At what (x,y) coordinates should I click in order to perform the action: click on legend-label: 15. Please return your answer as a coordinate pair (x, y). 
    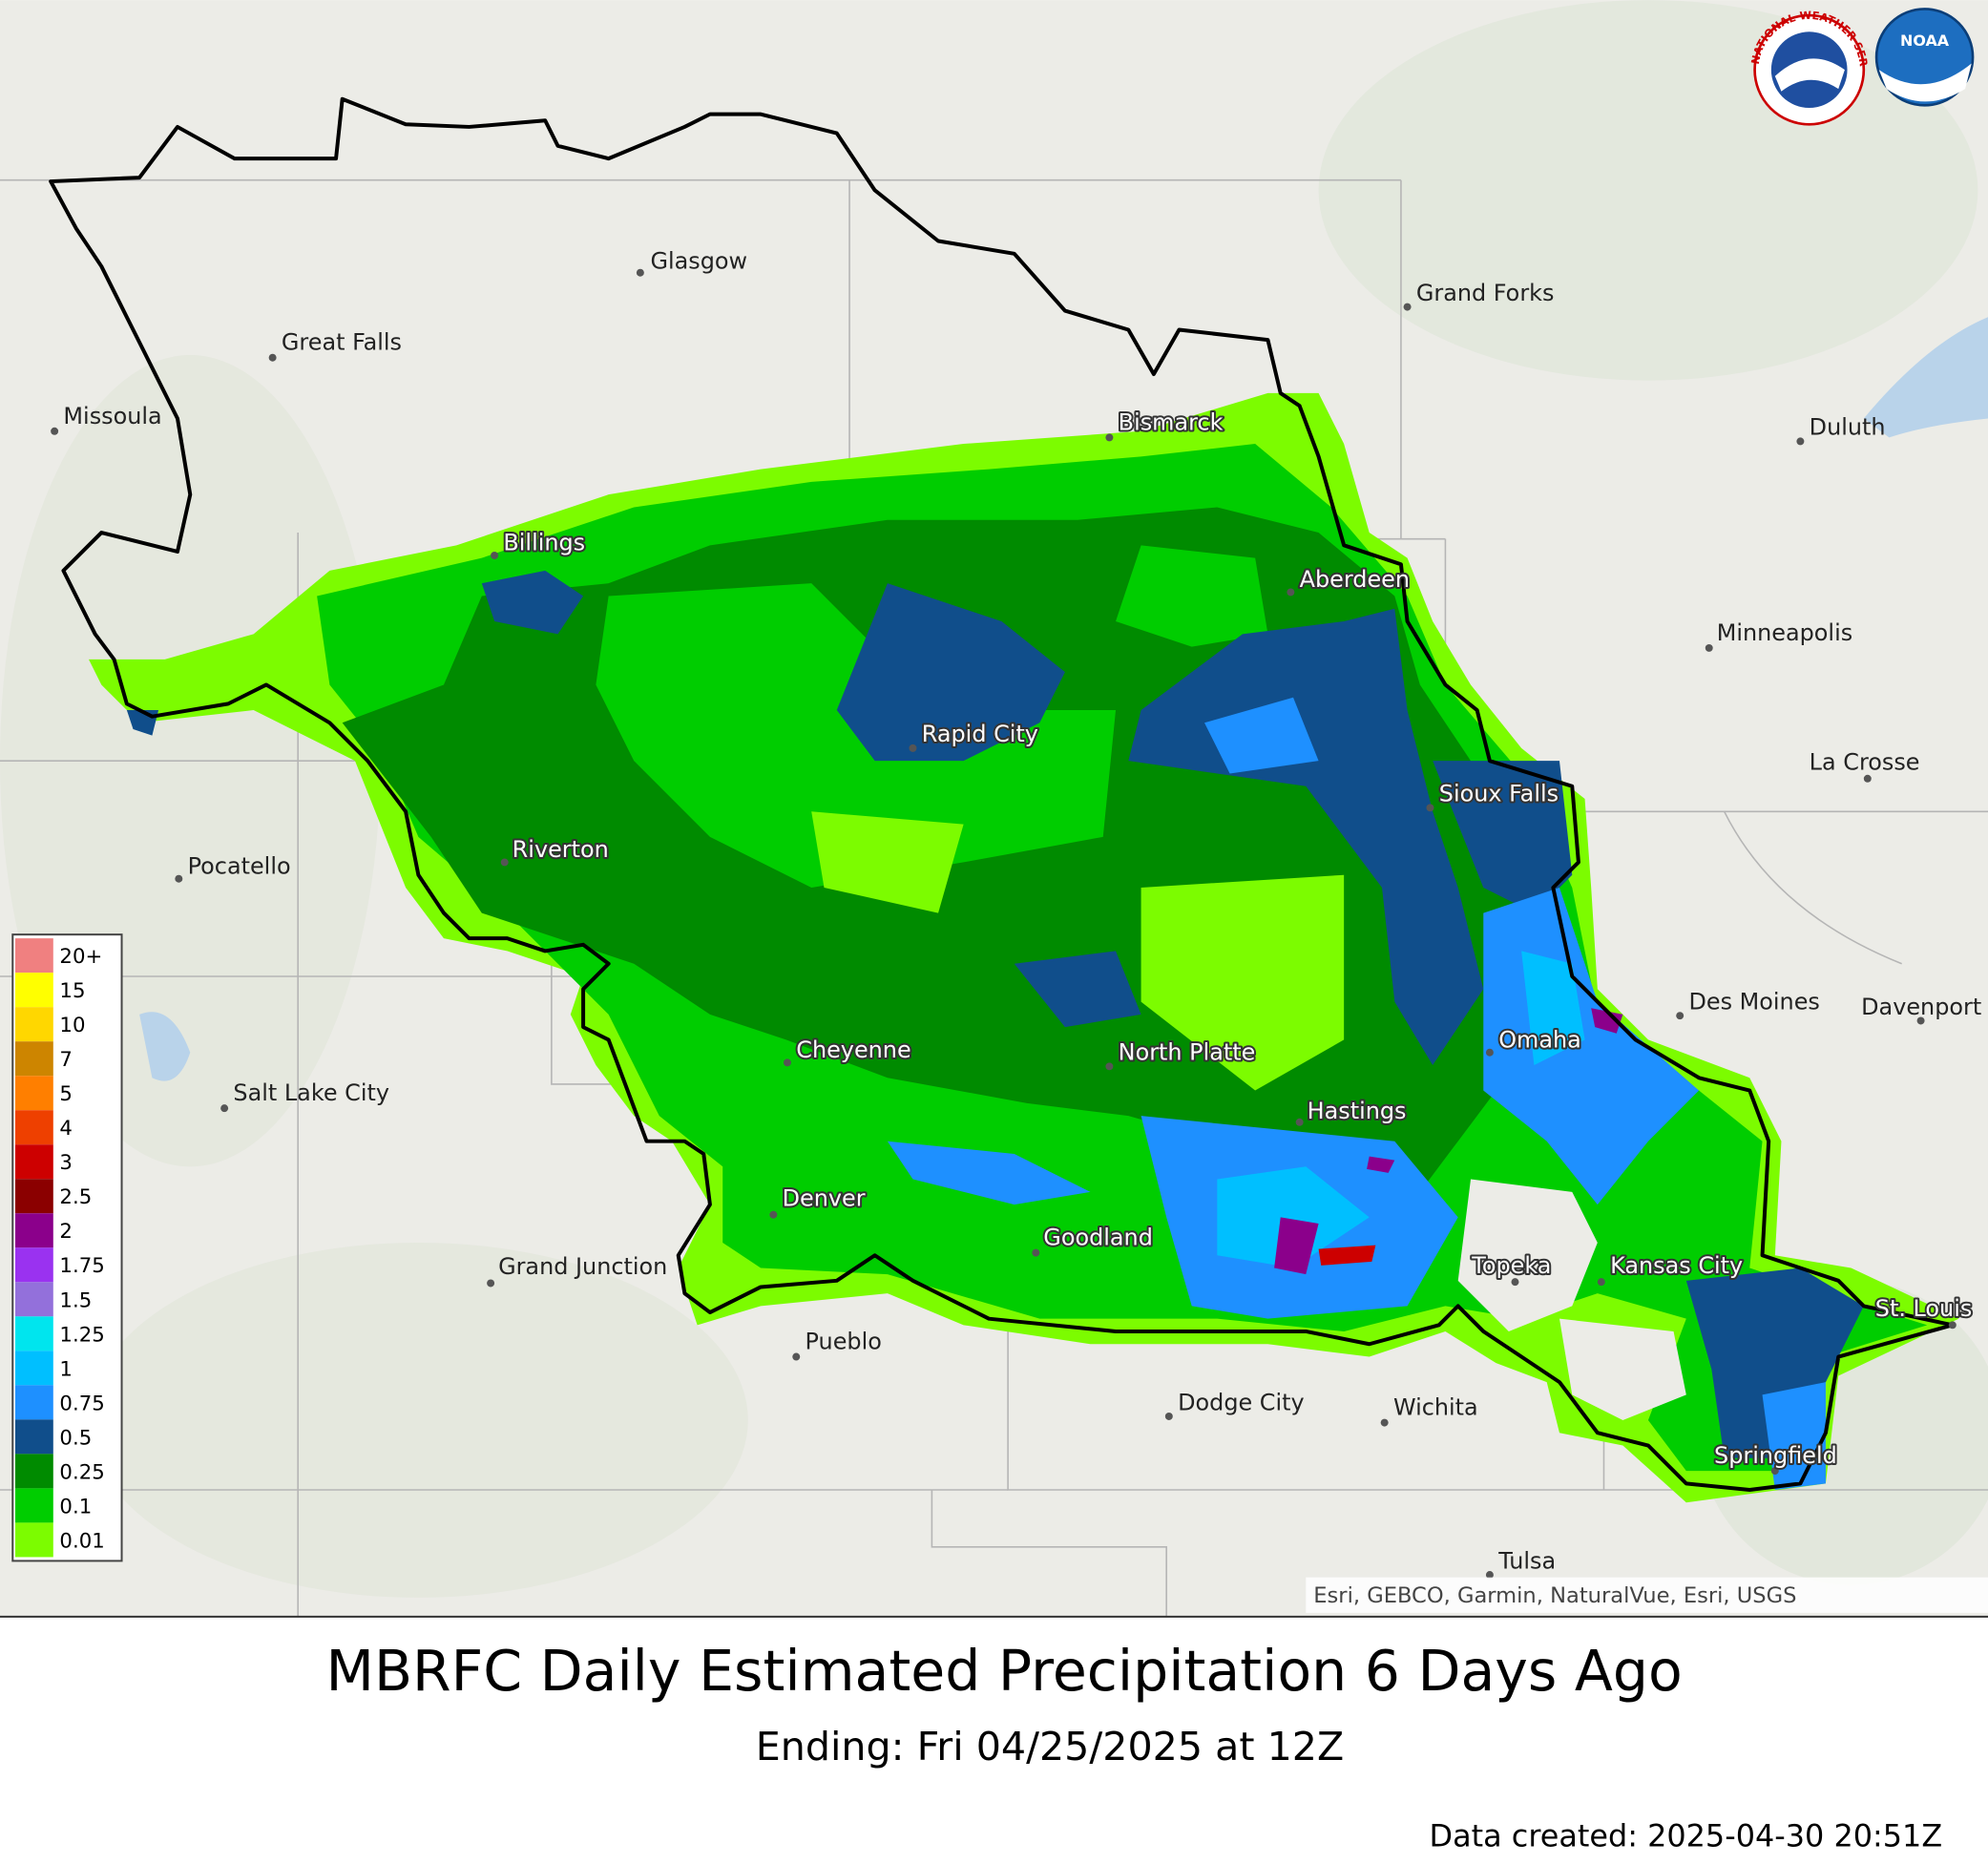
    Looking at the image, I should click on (72, 991).